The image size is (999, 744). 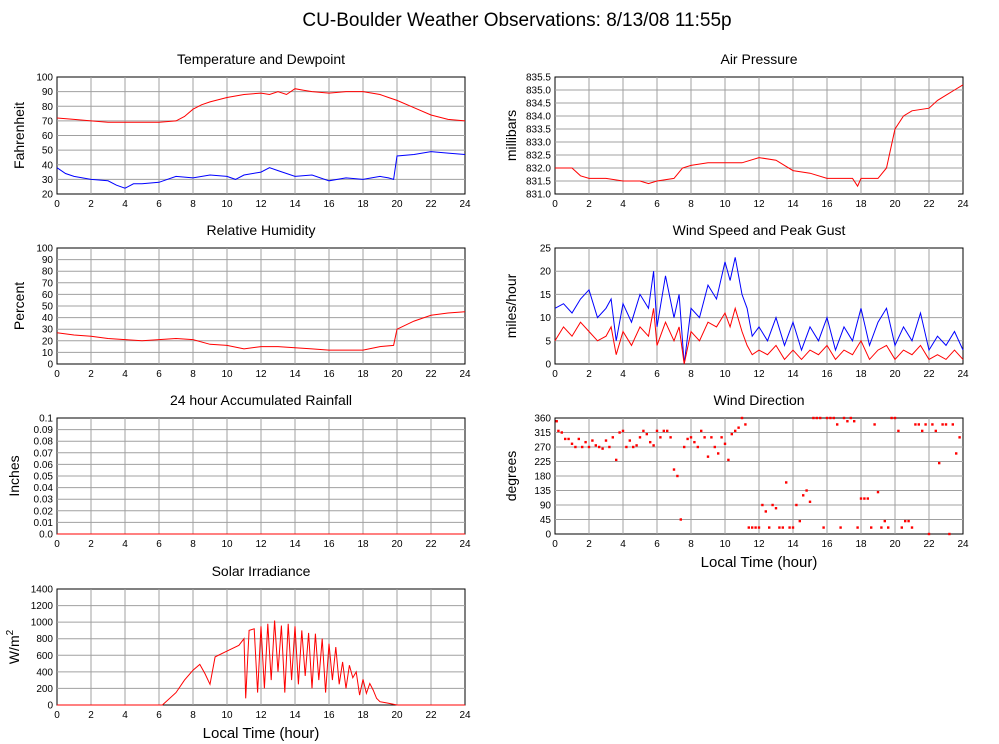 What do you see at coordinates (963, 204) in the screenshot?
I see `pressure-xtick-label: 24` at bounding box center [963, 204].